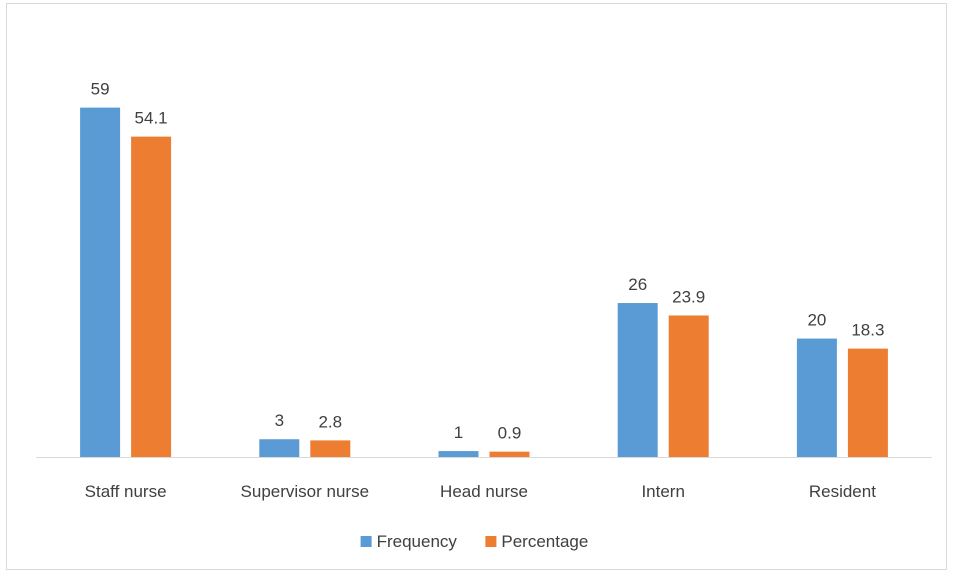 Image resolution: width=956 pixels, height=577 pixels. Describe the element at coordinates (484, 491) in the screenshot. I see `category-label-2: Head nurse` at that location.